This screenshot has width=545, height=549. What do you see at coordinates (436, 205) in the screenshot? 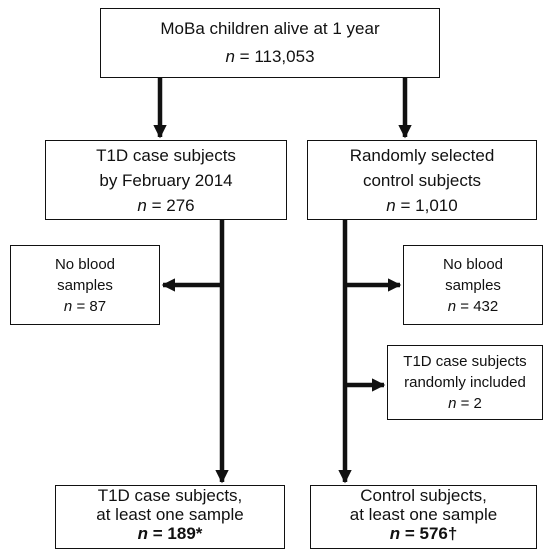
I see `count: 1,010` at bounding box center [436, 205].